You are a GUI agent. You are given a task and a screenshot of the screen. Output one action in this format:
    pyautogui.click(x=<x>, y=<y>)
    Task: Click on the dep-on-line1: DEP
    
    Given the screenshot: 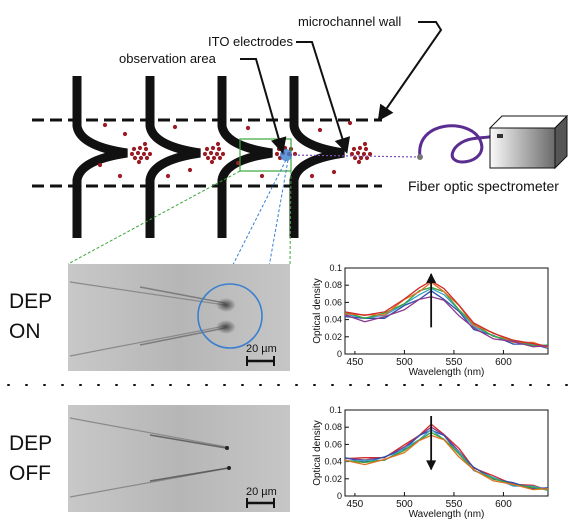 What is the action you would take?
    pyautogui.click(x=30, y=301)
    